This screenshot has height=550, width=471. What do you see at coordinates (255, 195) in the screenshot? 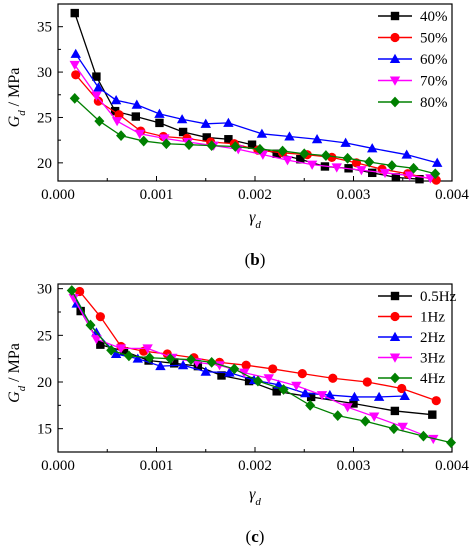
I see `x-tick-label: 0.002` at bounding box center [255, 195].